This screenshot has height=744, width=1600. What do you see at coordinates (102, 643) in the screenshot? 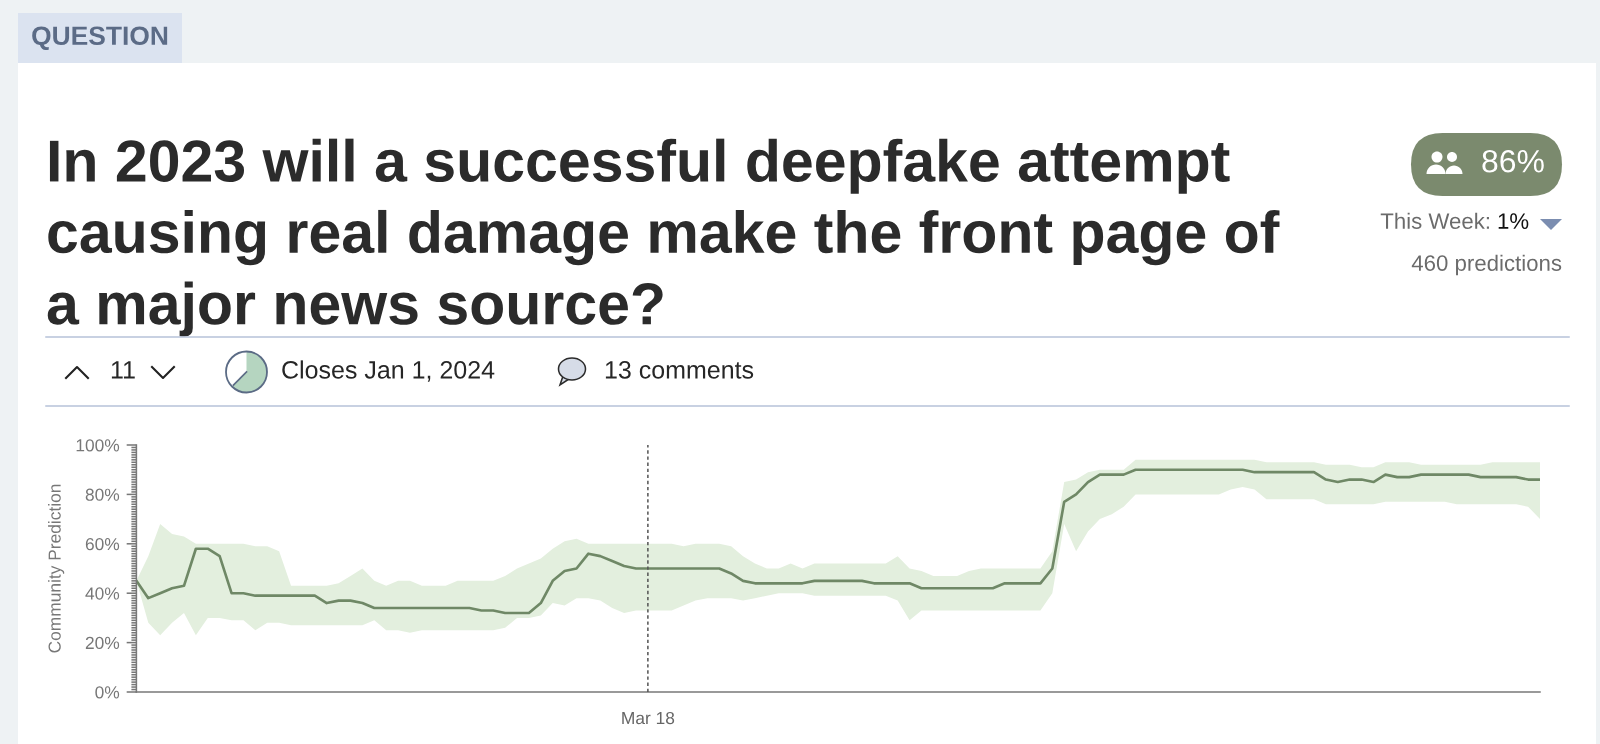
I see `y-tick-label: 20%` at bounding box center [102, 643].